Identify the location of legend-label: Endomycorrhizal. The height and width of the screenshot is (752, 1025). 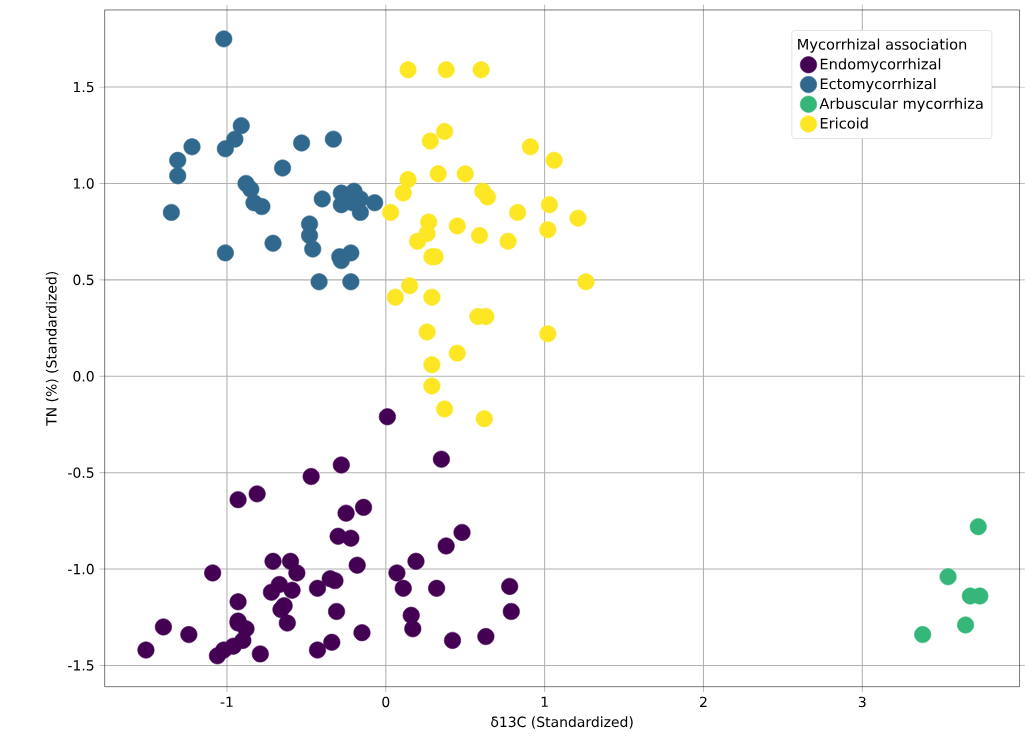
(880, 65).